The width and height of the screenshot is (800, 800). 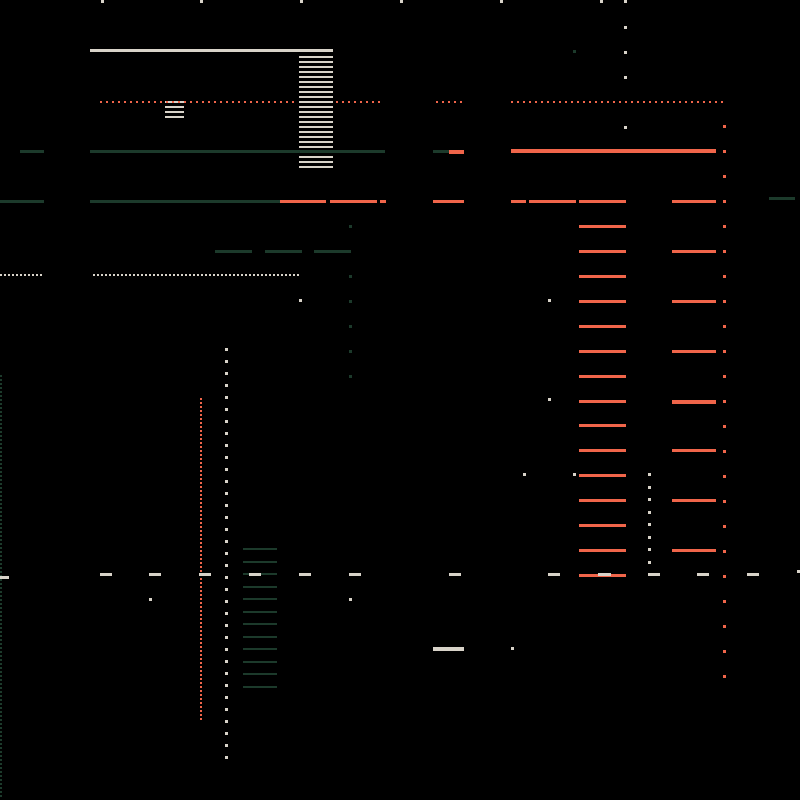 I want to click on coral-long-a, so click(x=613, y=151).